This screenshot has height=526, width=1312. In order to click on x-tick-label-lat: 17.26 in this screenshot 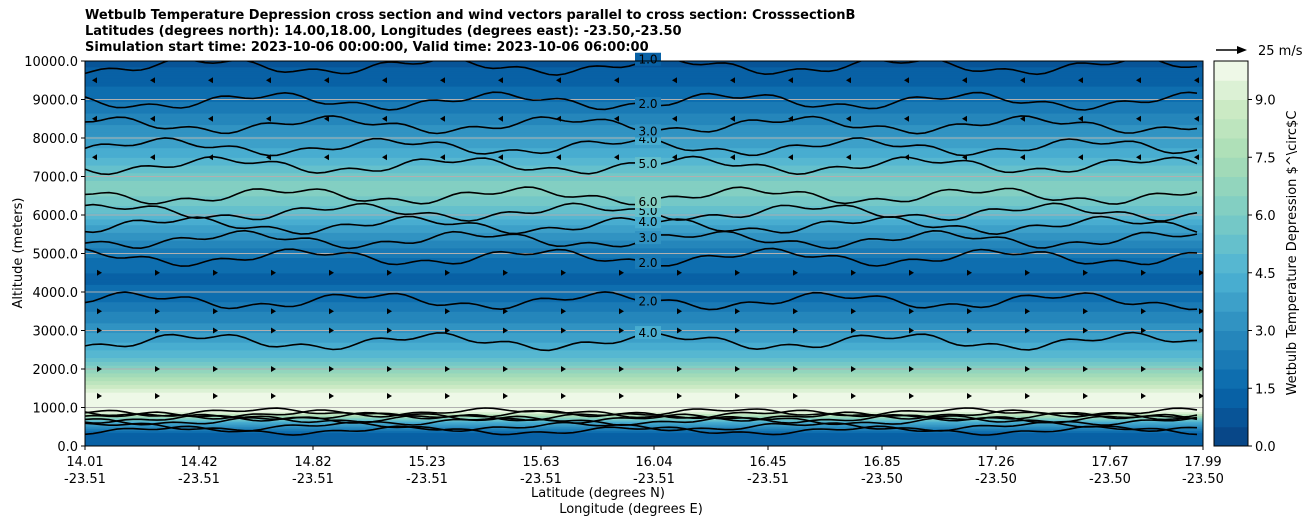, I will do `click(995, 462)`.